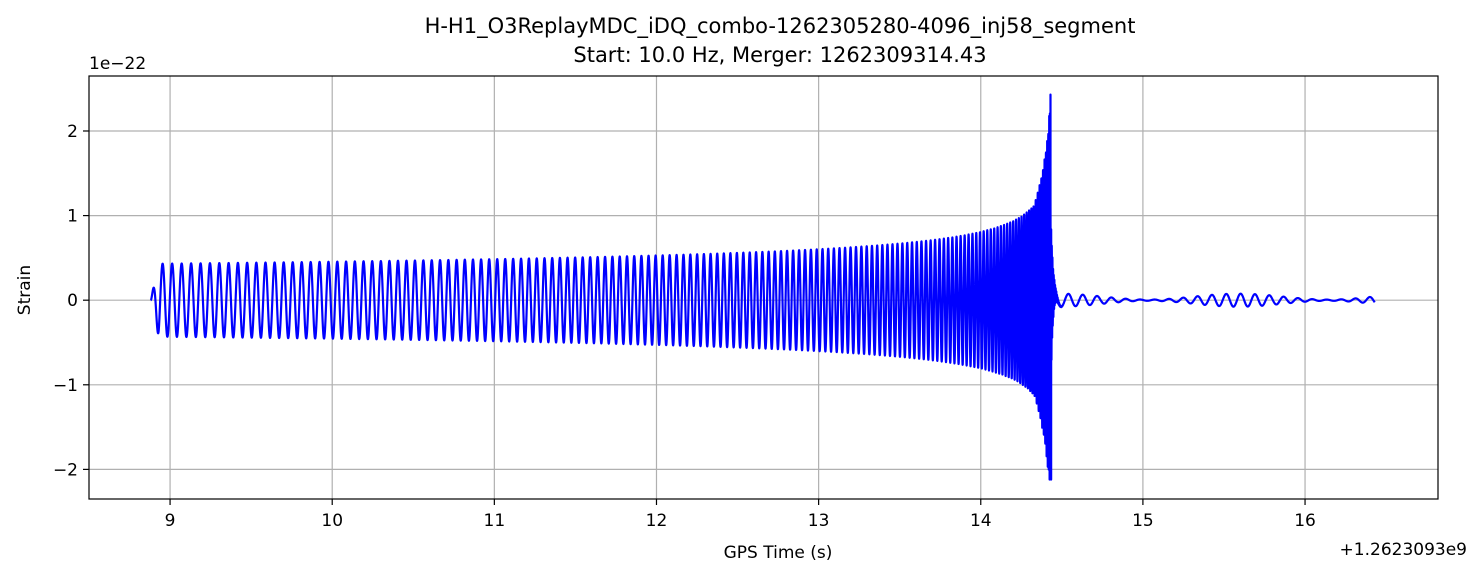  What do you see at coordinates (65, 470) in the screenshot?
I see `y-tick-label-0: −2` at bounding box center [65, 470].